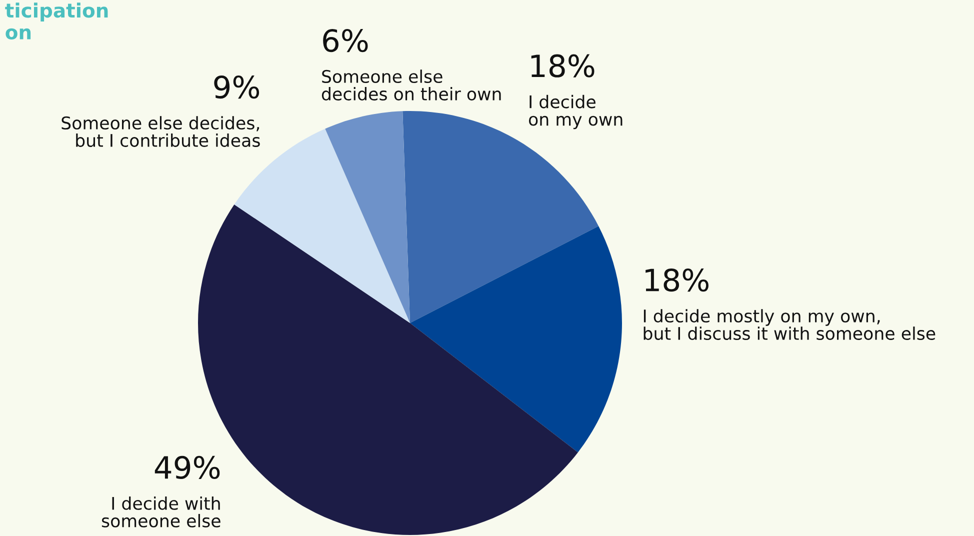 This screenshot has height=536, width=974. What do you see at coordinates (161, 512) in the screenshot?
I see `slice-label: I decide with someone else` at bounding box center [161, 512].